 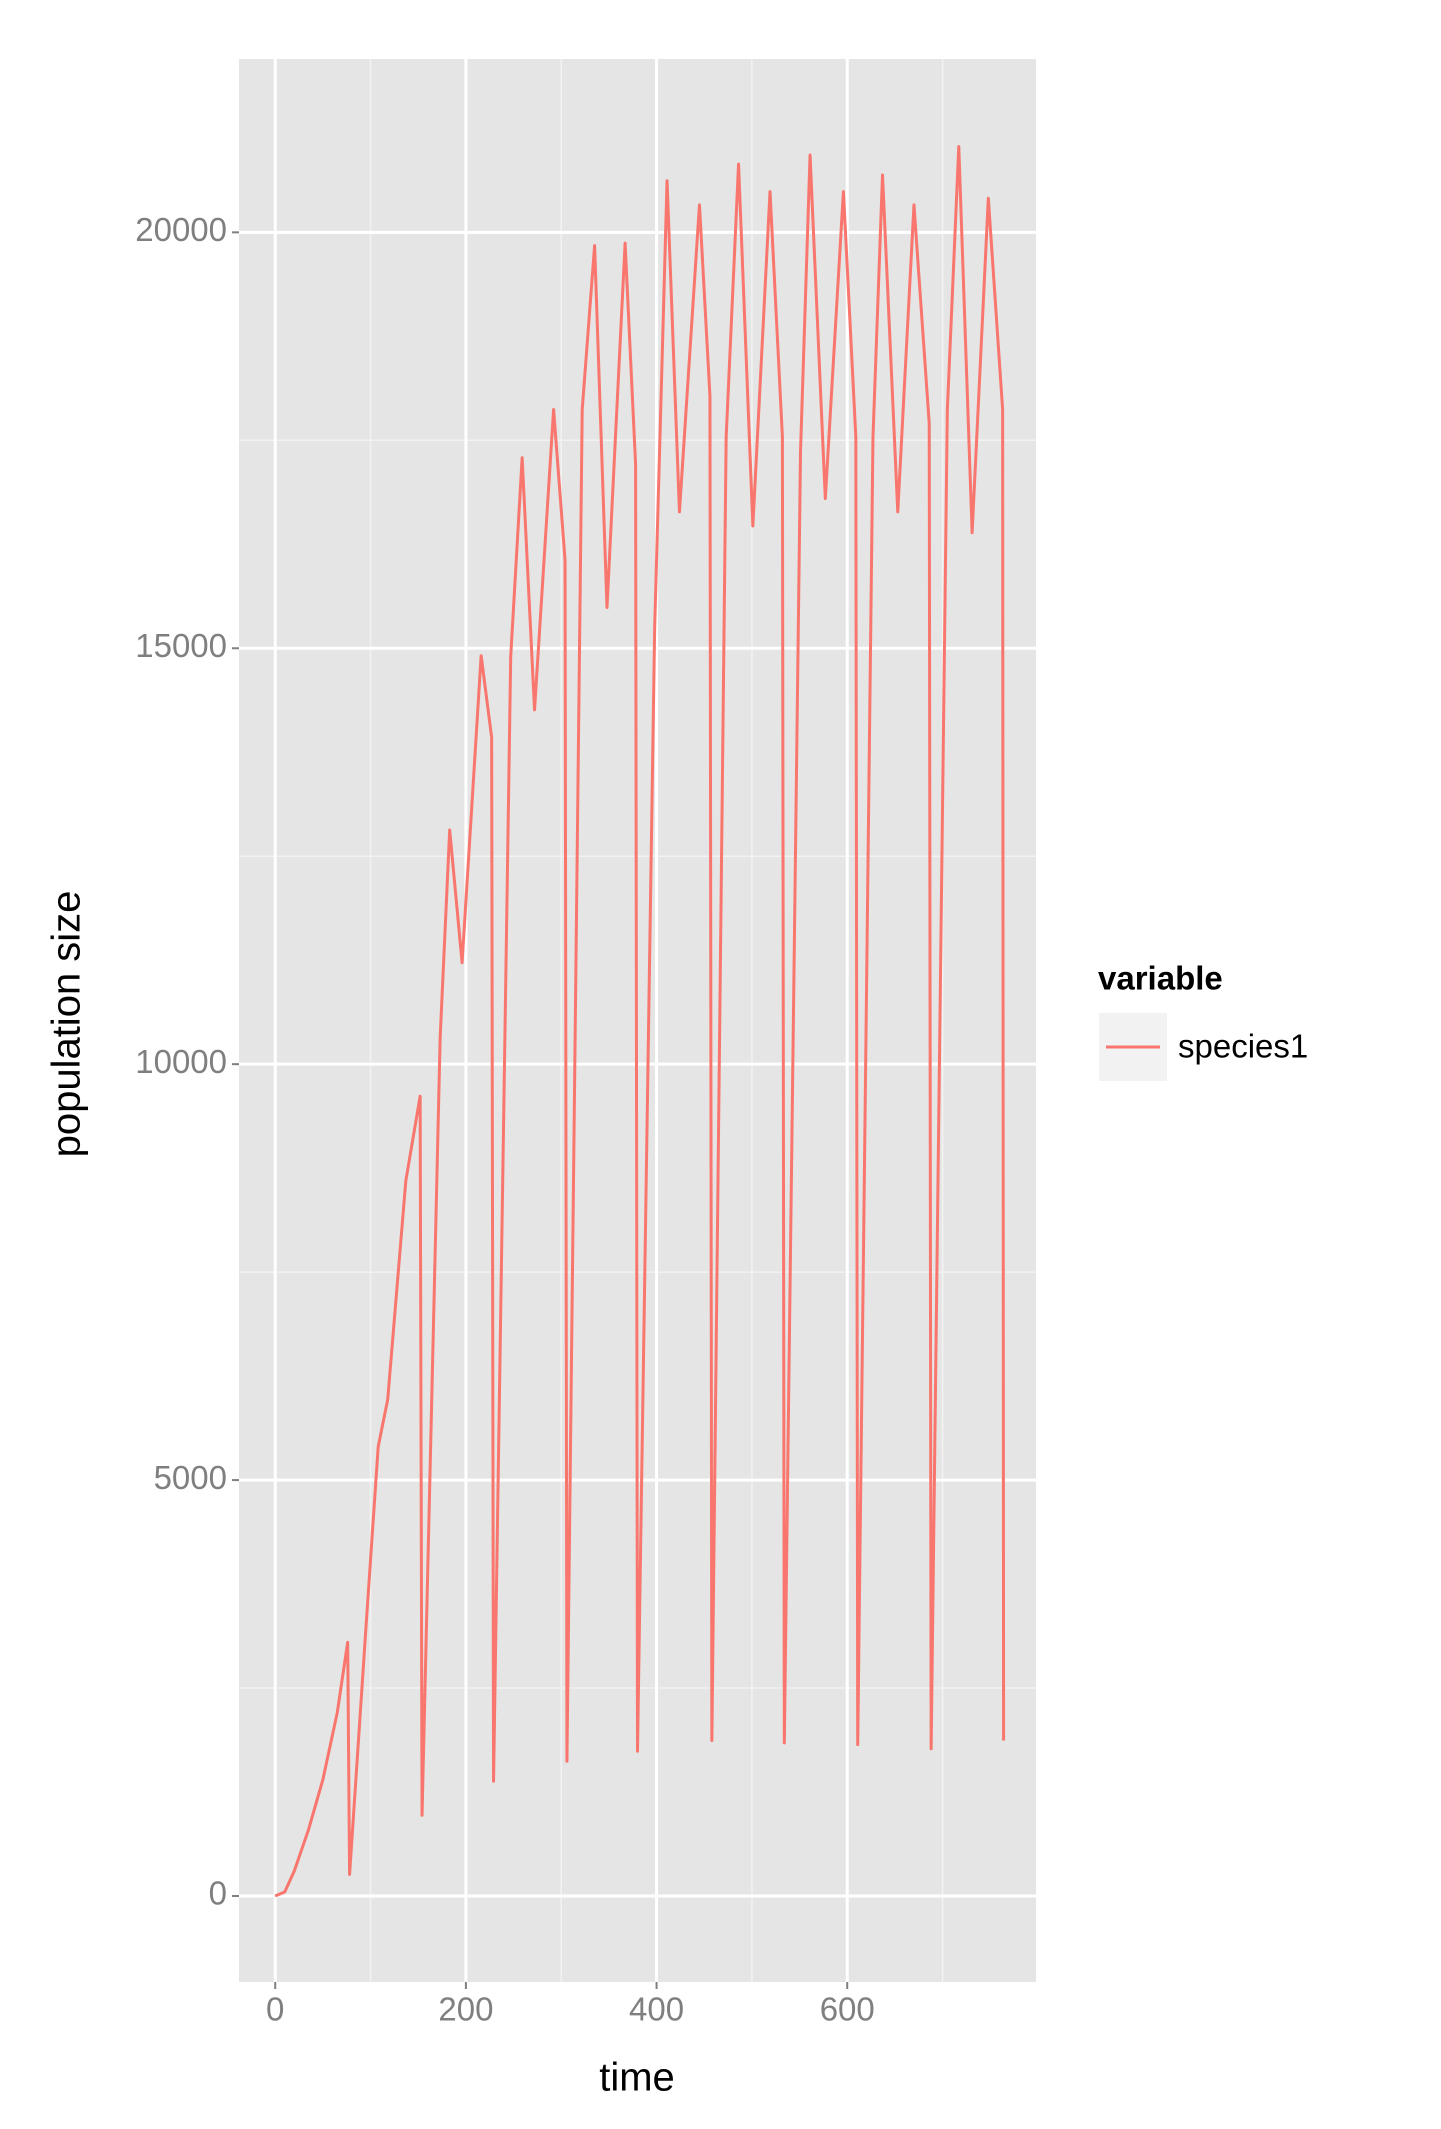 I want to click on x-tick-label: 600, so click(x=847, y=2009).